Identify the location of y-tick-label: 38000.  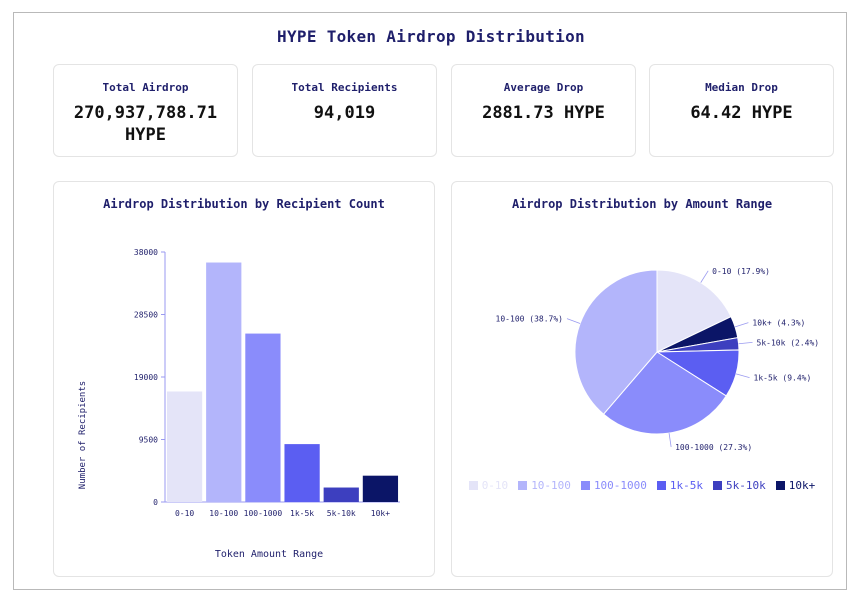
(146, 252).